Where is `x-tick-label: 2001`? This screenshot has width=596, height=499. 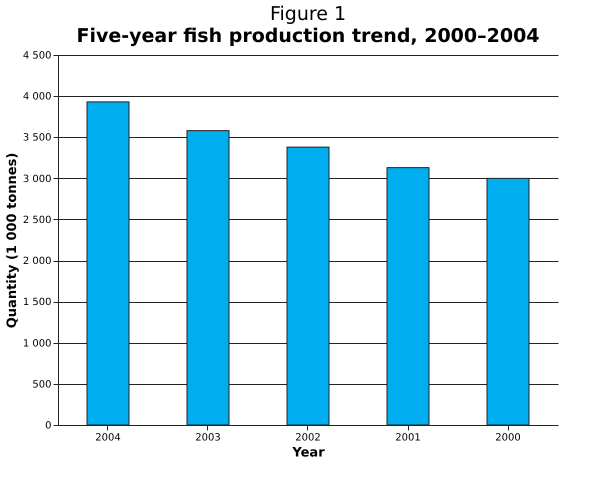
x-tick-label: 2001 is located at coordinates (408, 438).